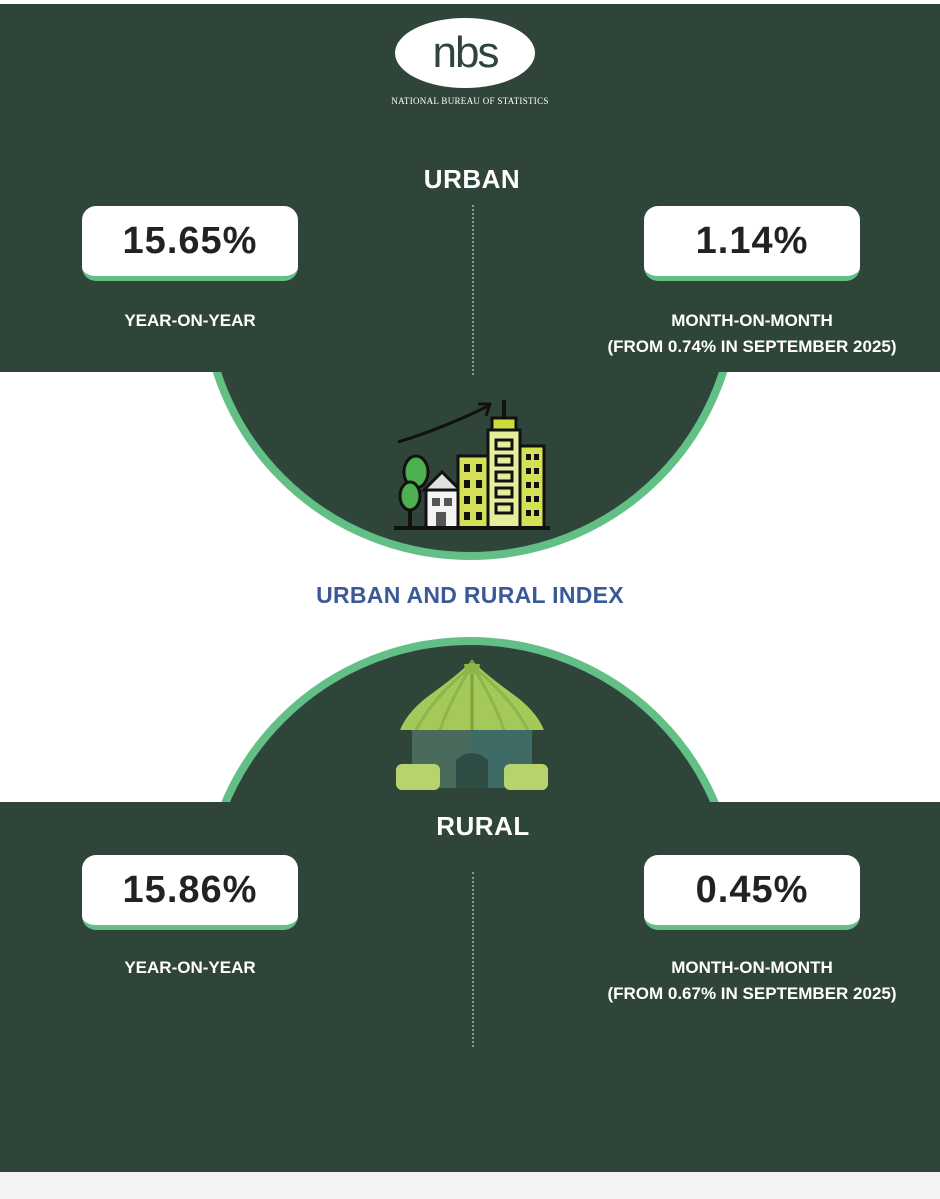 The width and height of the screenshot is (940, 1199). I want to click on org-name: NATIONAL BUREAU OF STATISTICS, so click(470, 101).